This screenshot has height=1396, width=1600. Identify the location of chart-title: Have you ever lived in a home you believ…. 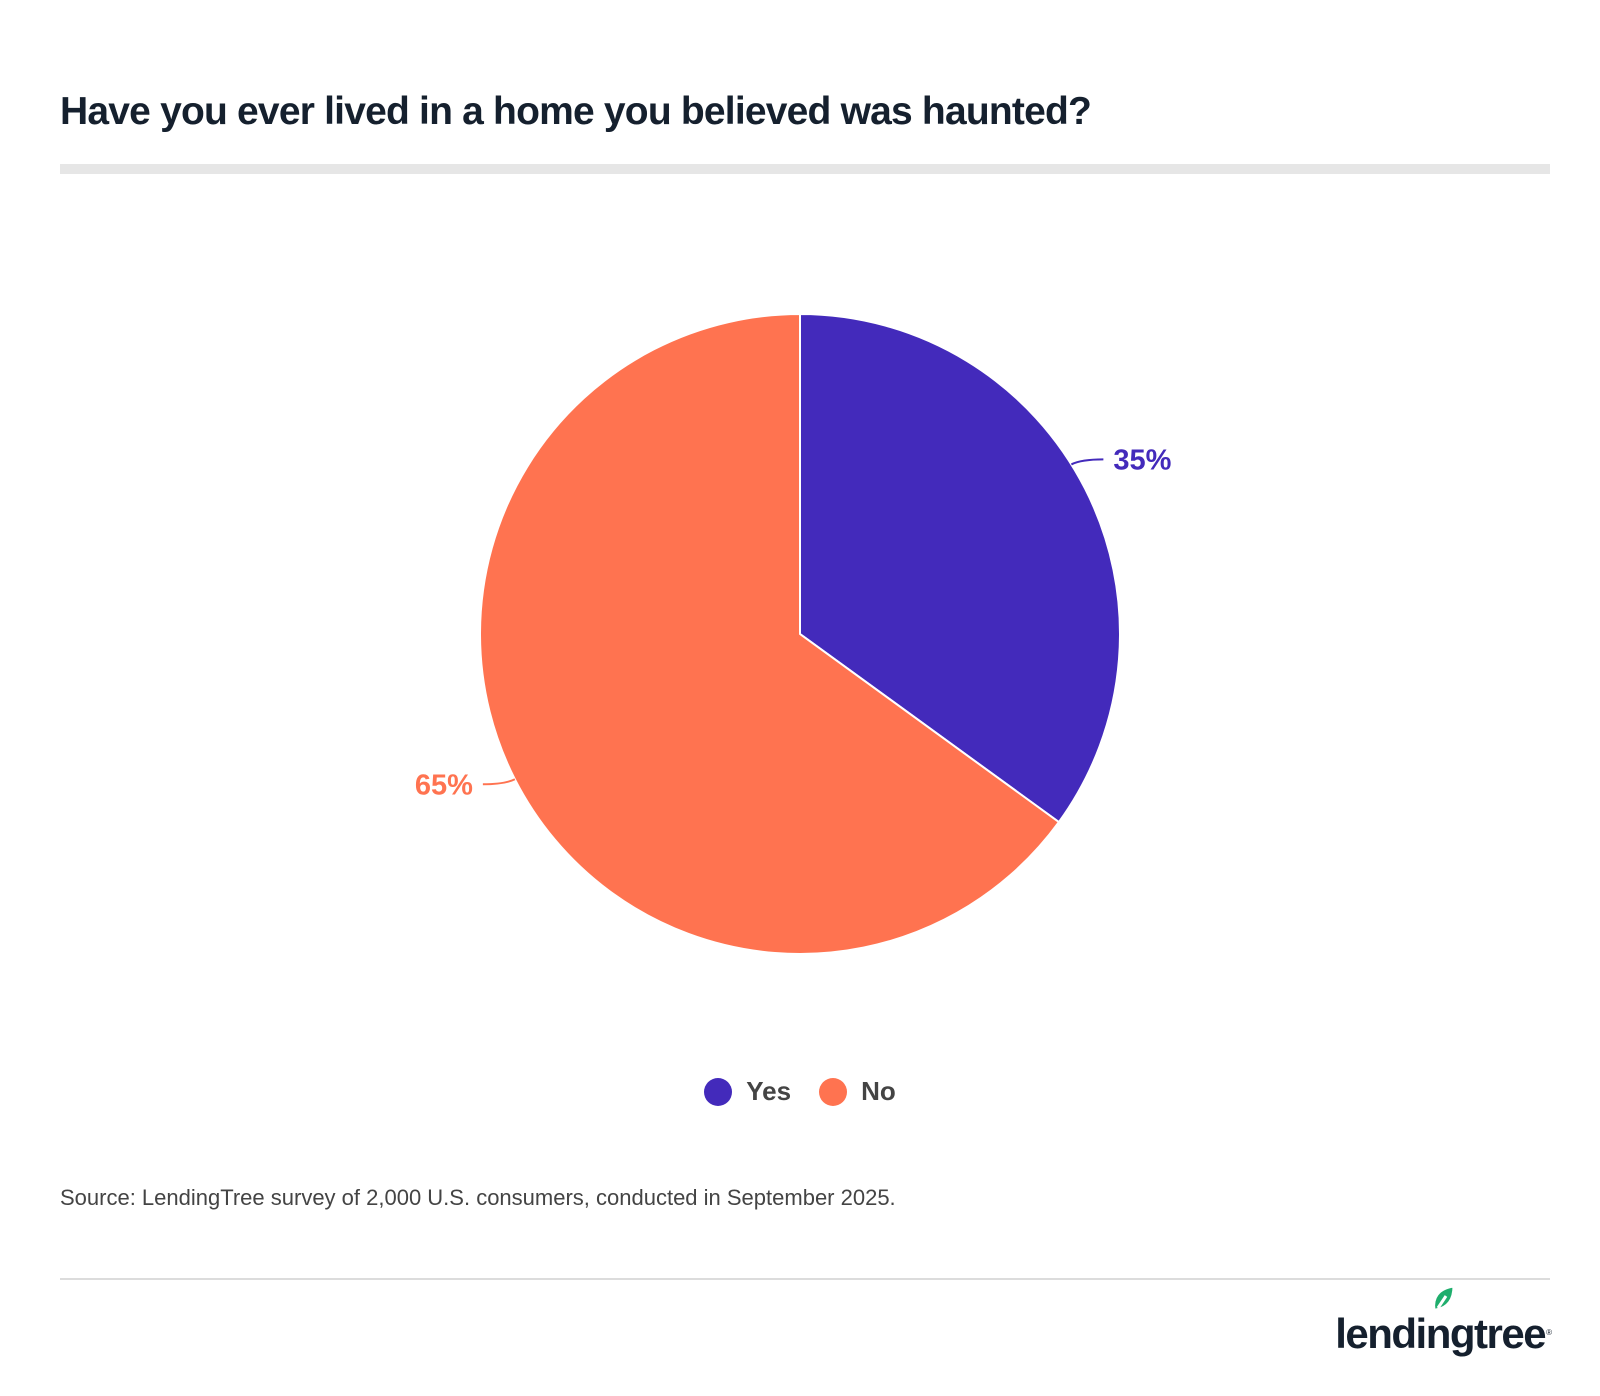
(576, 111).